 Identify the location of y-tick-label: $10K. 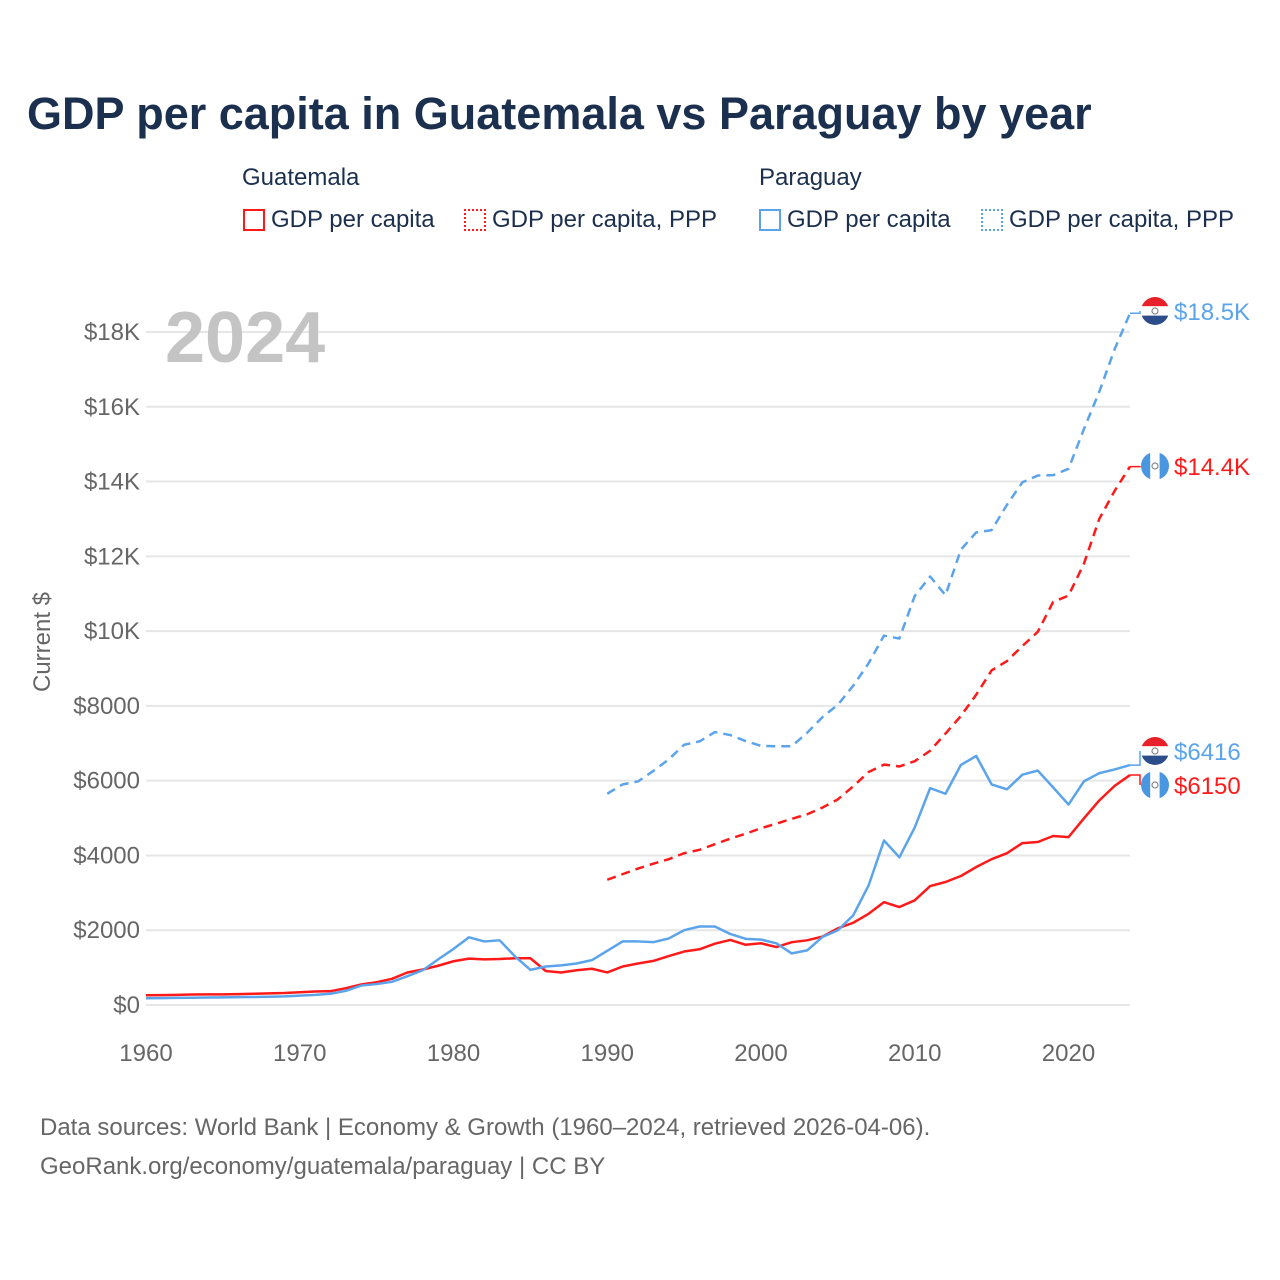
(112, 631).